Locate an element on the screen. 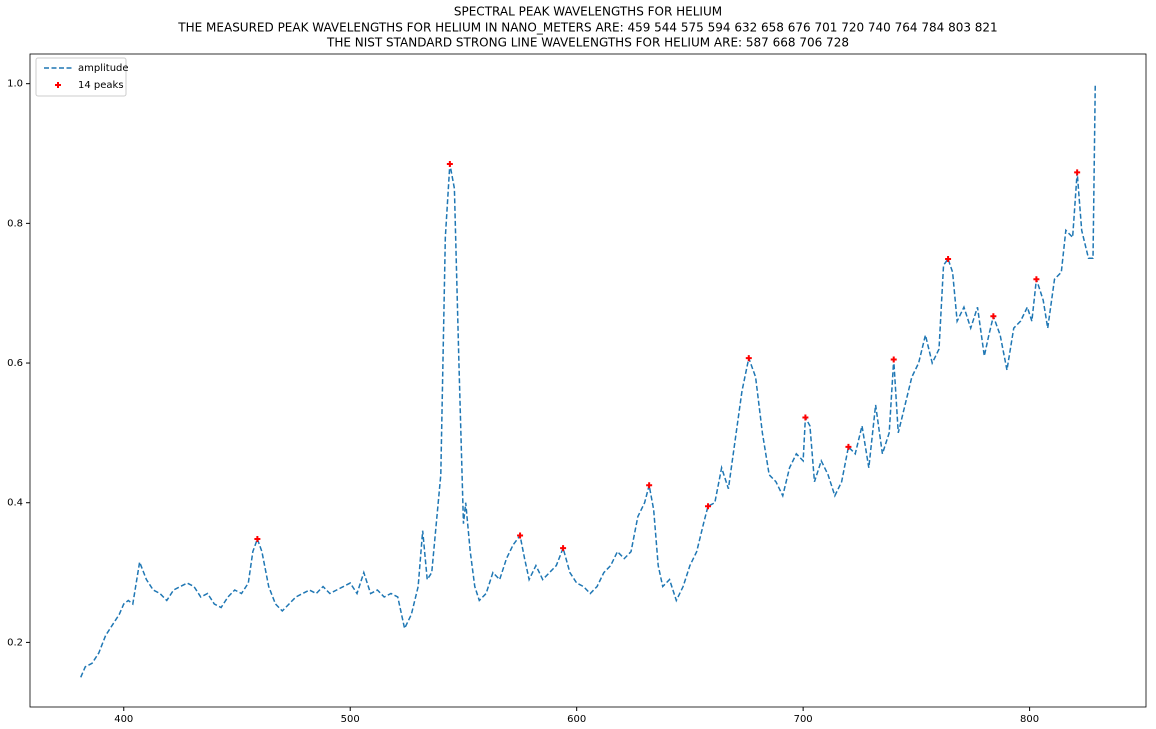  legend-label: 14 peaks is located at coordinates (101, 85).